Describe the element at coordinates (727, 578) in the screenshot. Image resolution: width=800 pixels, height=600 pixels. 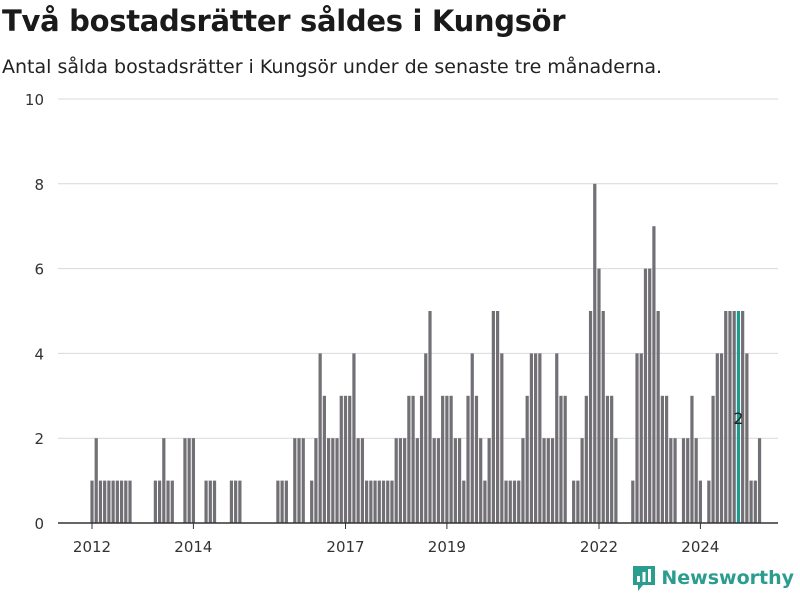
I see `brand-name: Newsworthy` at that location.